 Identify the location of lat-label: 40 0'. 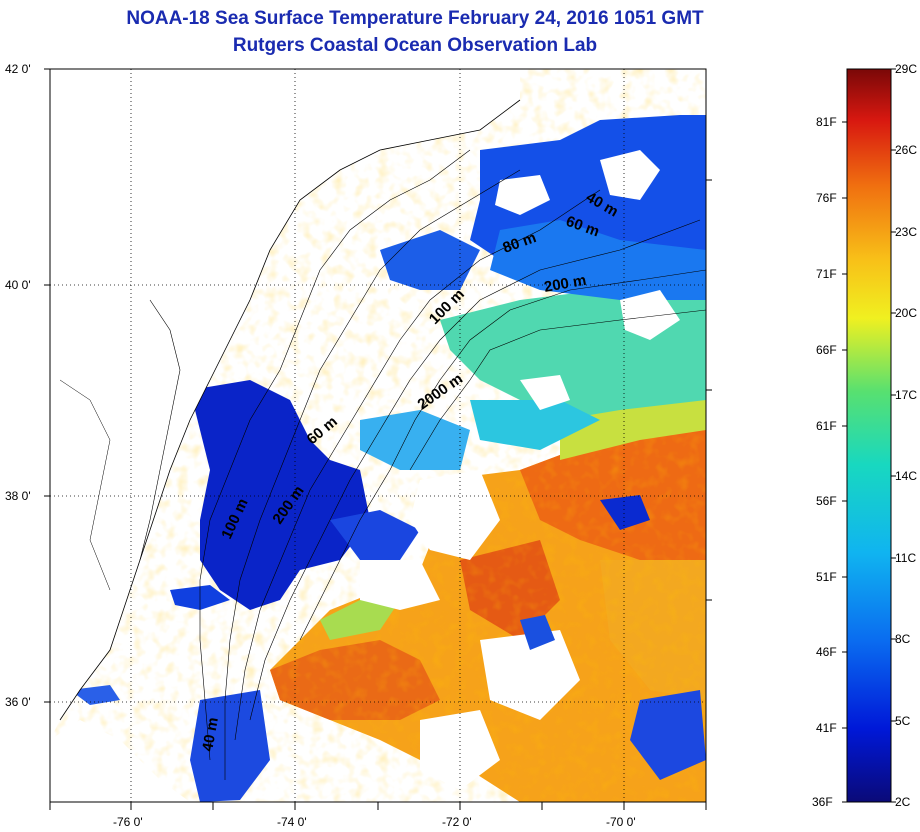
(18, 285).